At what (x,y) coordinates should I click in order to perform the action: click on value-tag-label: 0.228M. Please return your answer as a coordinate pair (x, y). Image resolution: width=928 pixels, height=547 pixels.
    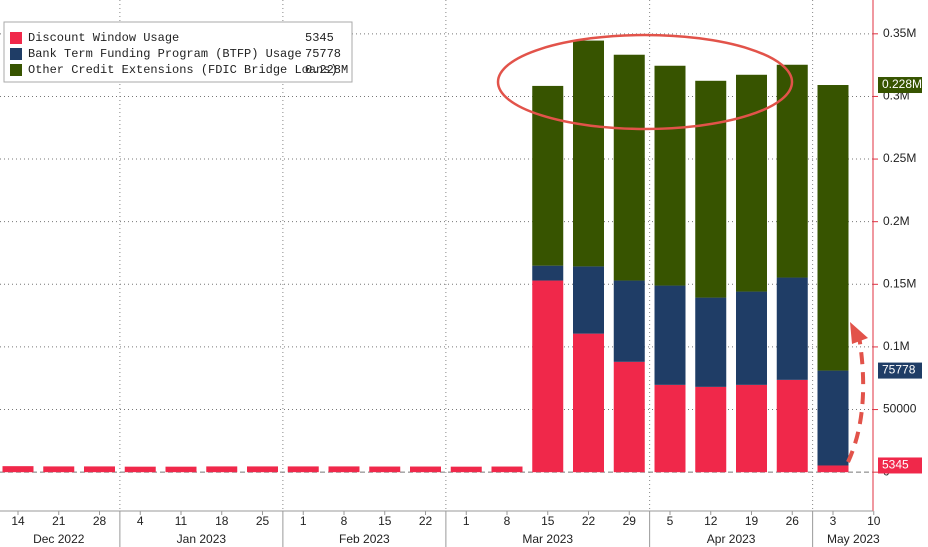
    Looking at the image, I should click on (902, 84).